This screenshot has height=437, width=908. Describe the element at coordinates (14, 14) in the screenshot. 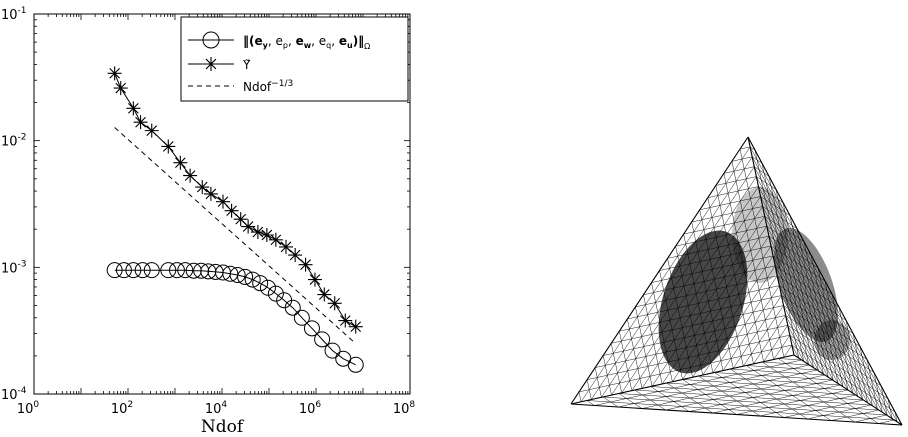

I see `y-tick-label: 10⁻¹` at that location.